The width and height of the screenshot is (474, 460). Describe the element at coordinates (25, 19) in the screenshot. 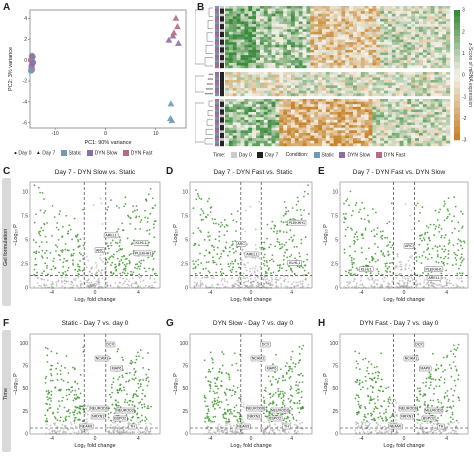

I see `pca-ytick-label: 4` at that location.